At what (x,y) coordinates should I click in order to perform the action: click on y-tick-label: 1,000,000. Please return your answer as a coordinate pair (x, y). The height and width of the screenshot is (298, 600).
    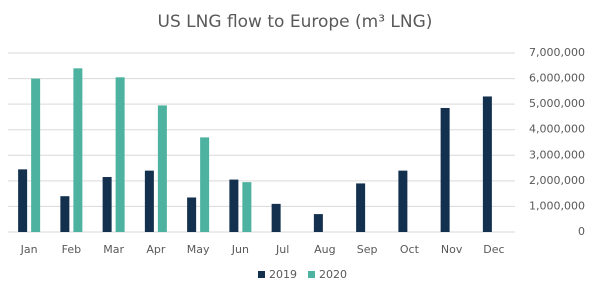
    Looking at the image, I should click on (557, 205).